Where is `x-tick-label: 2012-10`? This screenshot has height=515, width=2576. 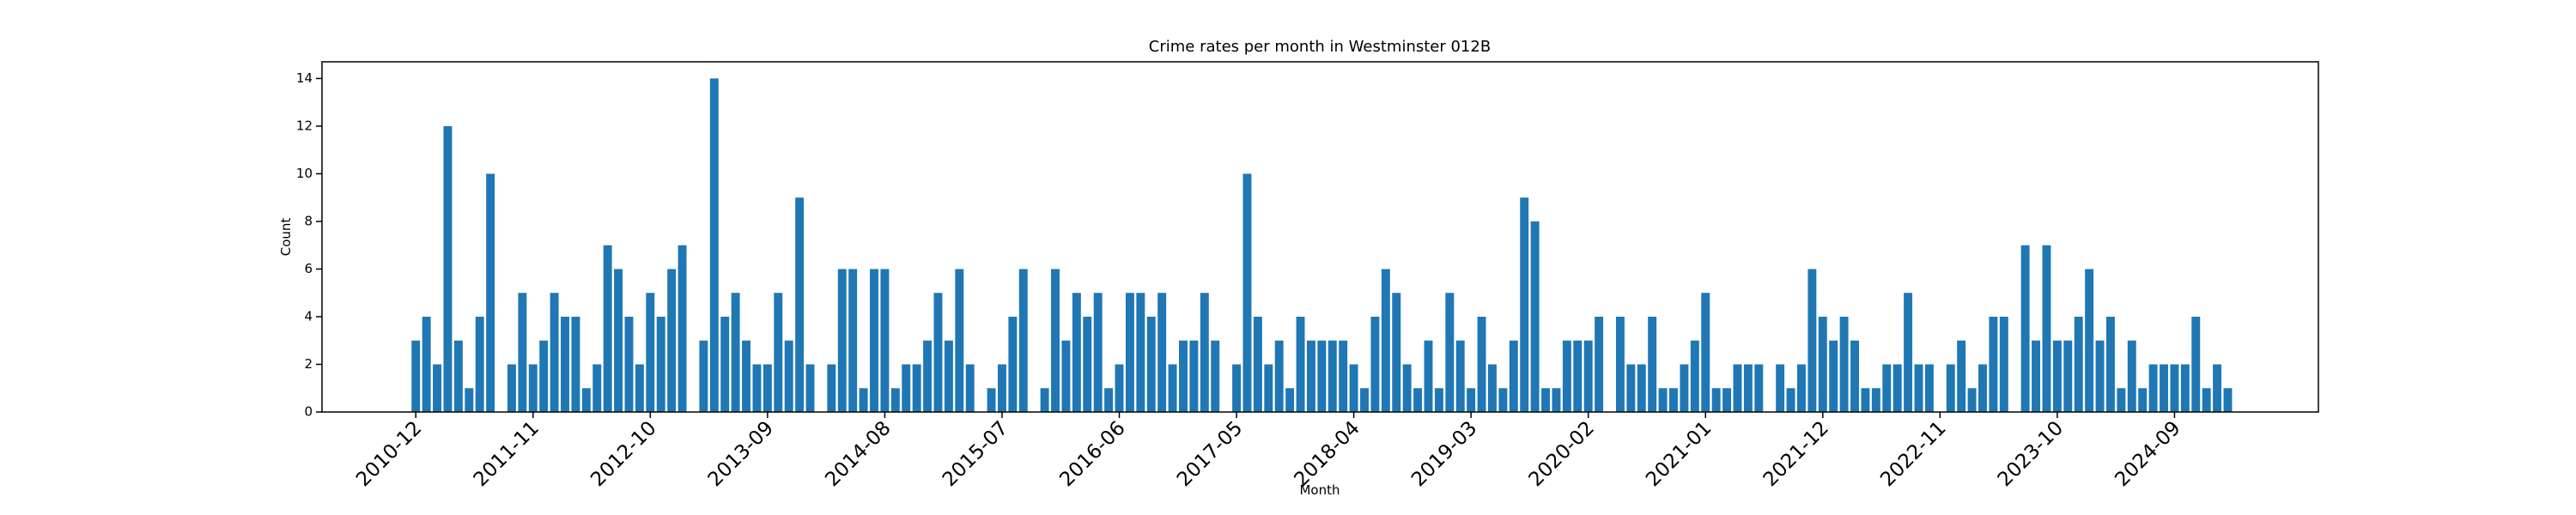 x-tick-label: 2012-10 is located at coordinates (623, 454).